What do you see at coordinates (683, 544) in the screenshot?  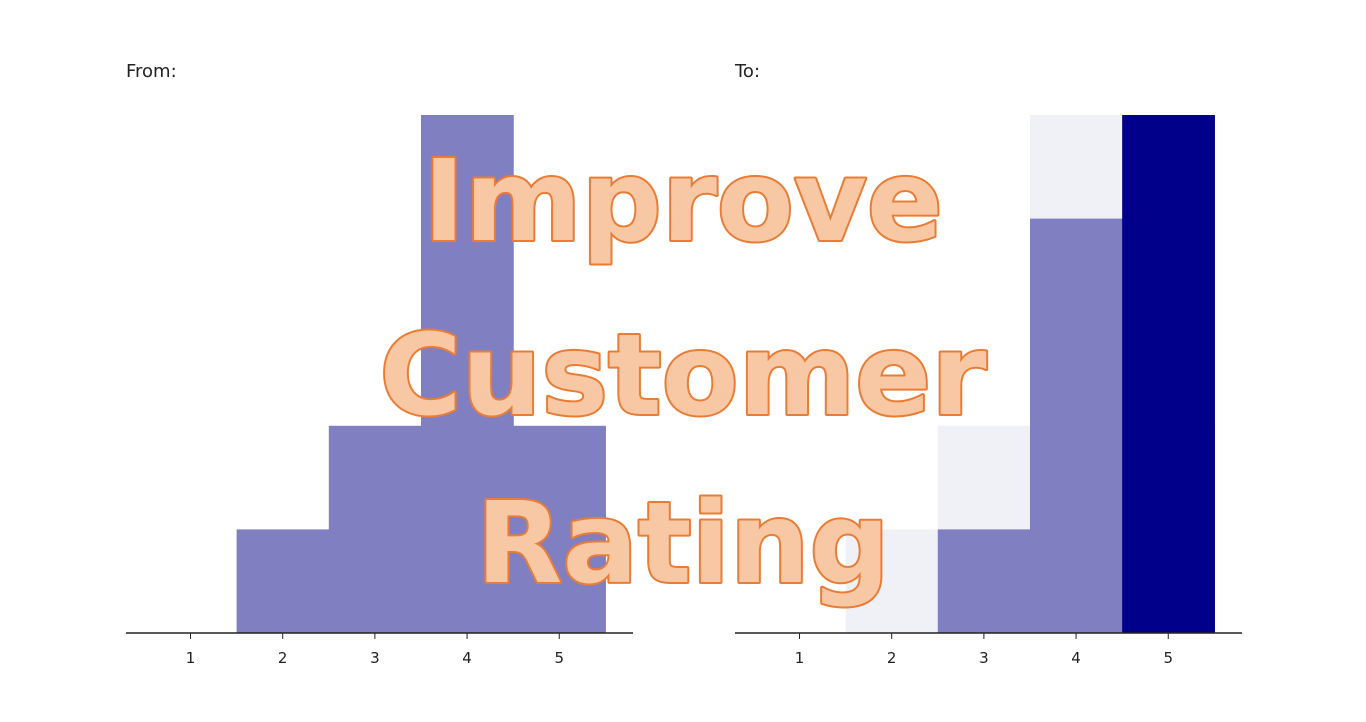 I see `overlay-line-3: Rating` at bounding box center [683, 544].